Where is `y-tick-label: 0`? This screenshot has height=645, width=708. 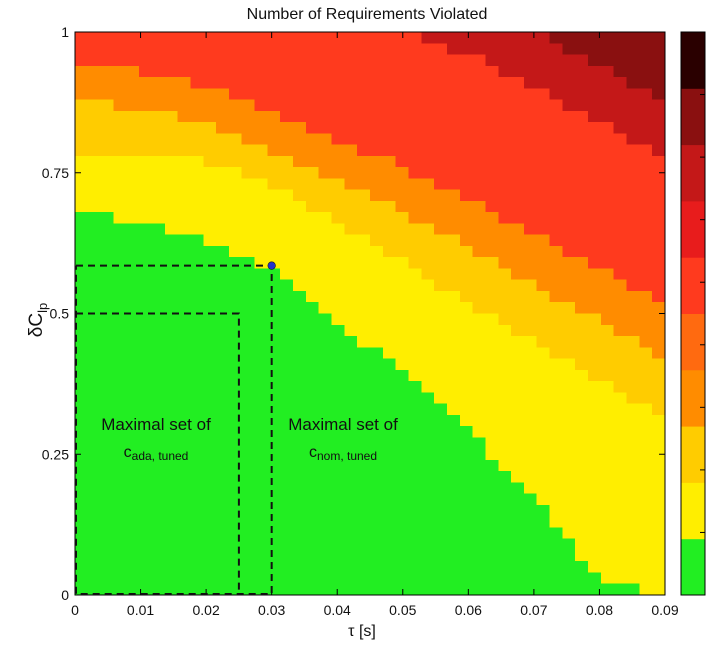 y-tick-label: 0 is located at coordinates (65, 595).